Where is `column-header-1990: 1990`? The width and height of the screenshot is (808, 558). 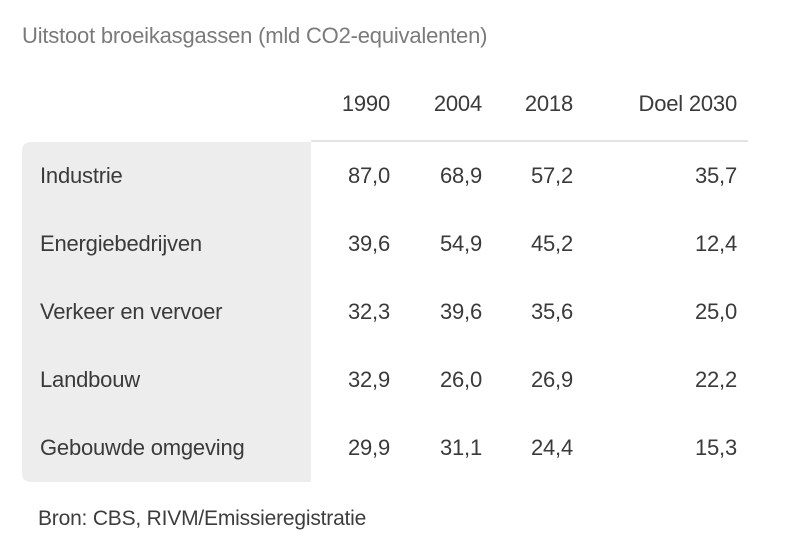
column-header-1990: 1990 is located at coordinates (365, 103).